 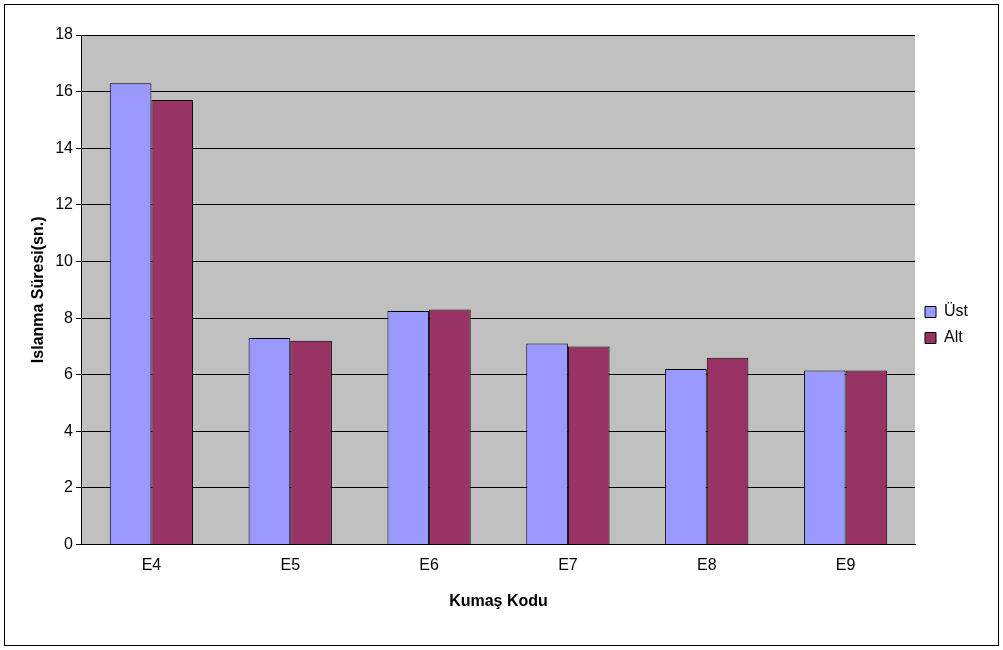 What do you see at coordinates (64, 91) in the screenshot?
I see `y-tick-label: 16` at bounding box center [64, 91].